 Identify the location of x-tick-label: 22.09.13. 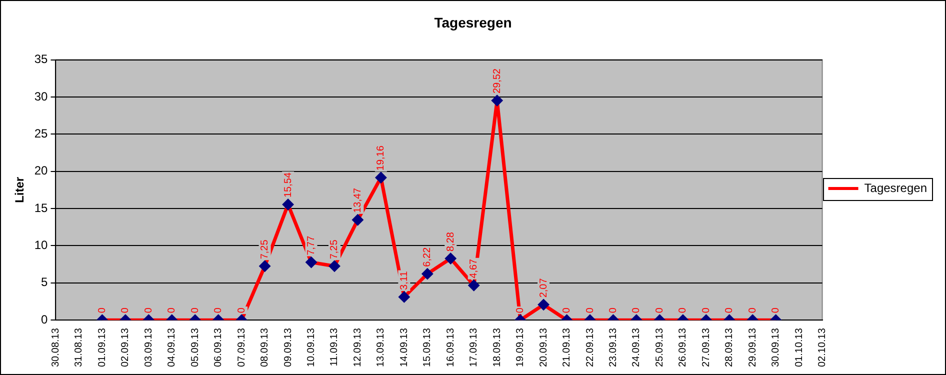
(590, 348).